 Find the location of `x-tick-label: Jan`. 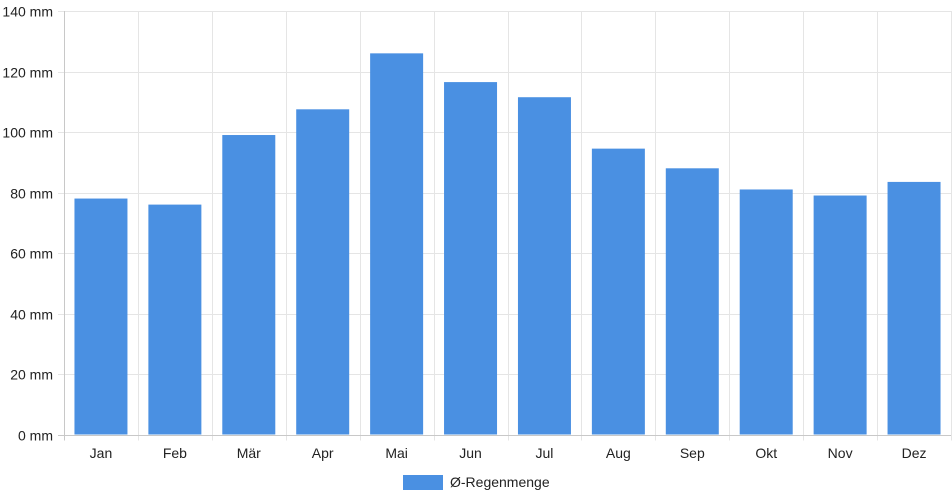

x-tick-label: Jan is located at coordinates (101, 453).